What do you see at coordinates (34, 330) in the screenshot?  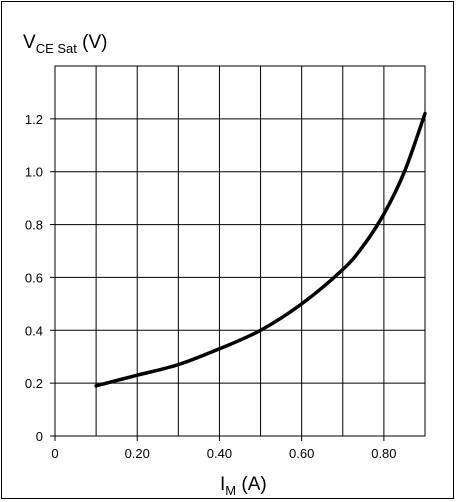 I see `y-tick-label-2: 0.4` at bounding box center [34, 330].